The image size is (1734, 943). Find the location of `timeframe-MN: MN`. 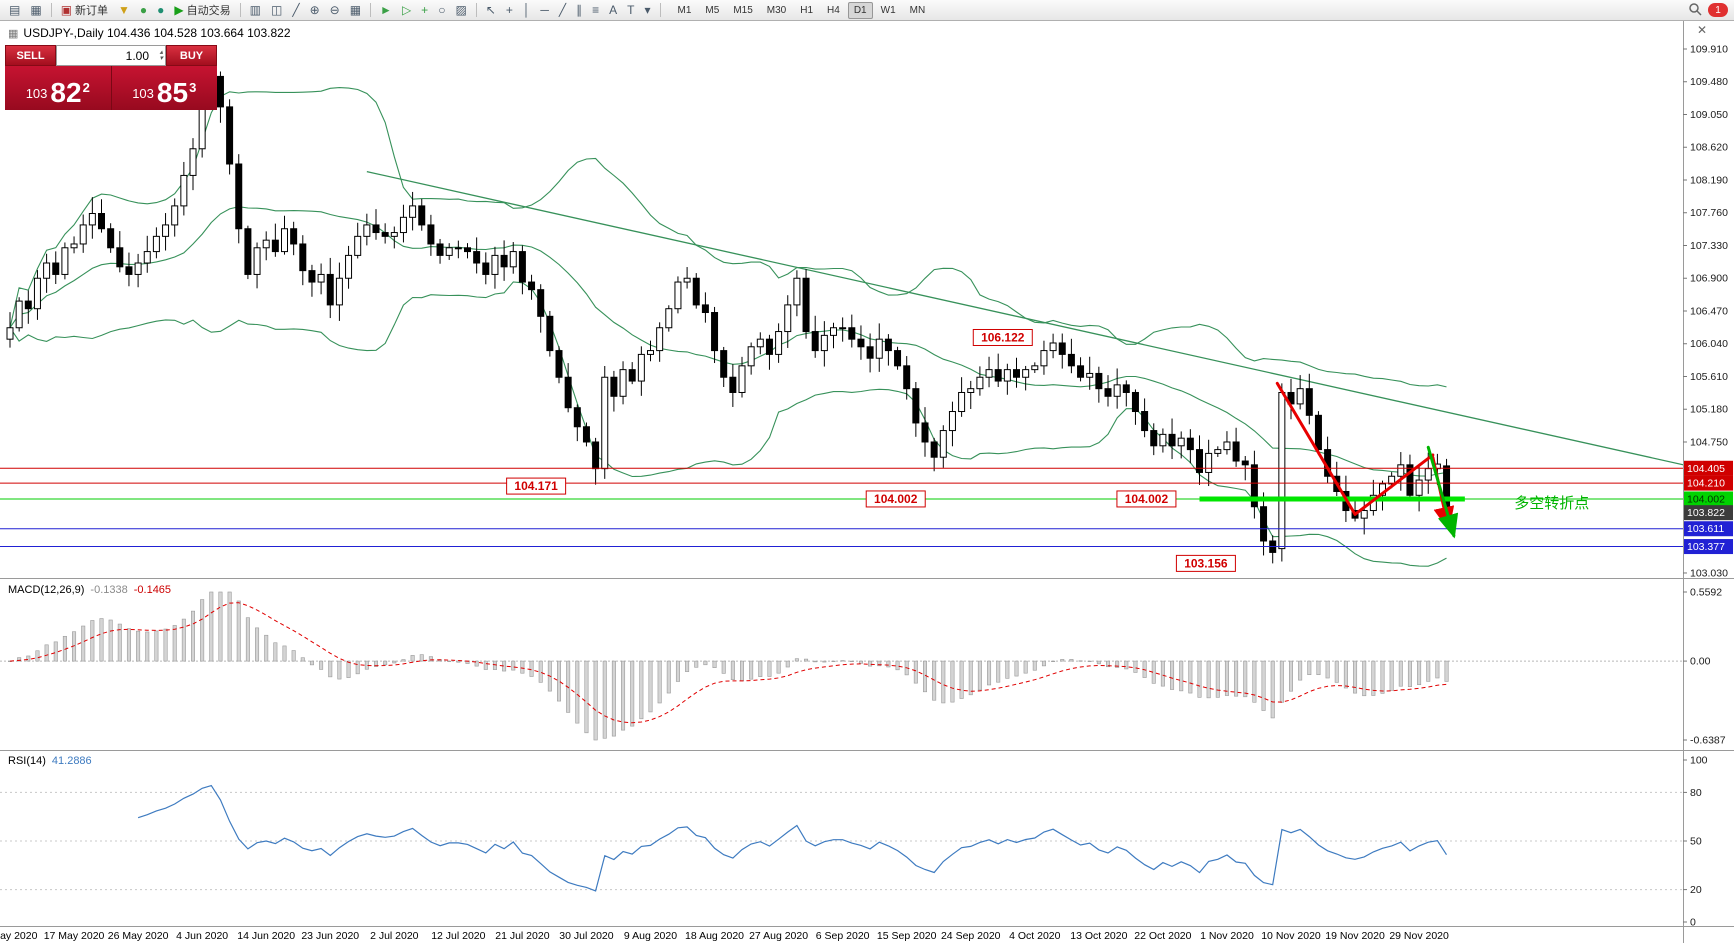

timeframe-MN: MN is located at coordinates (917, 10).